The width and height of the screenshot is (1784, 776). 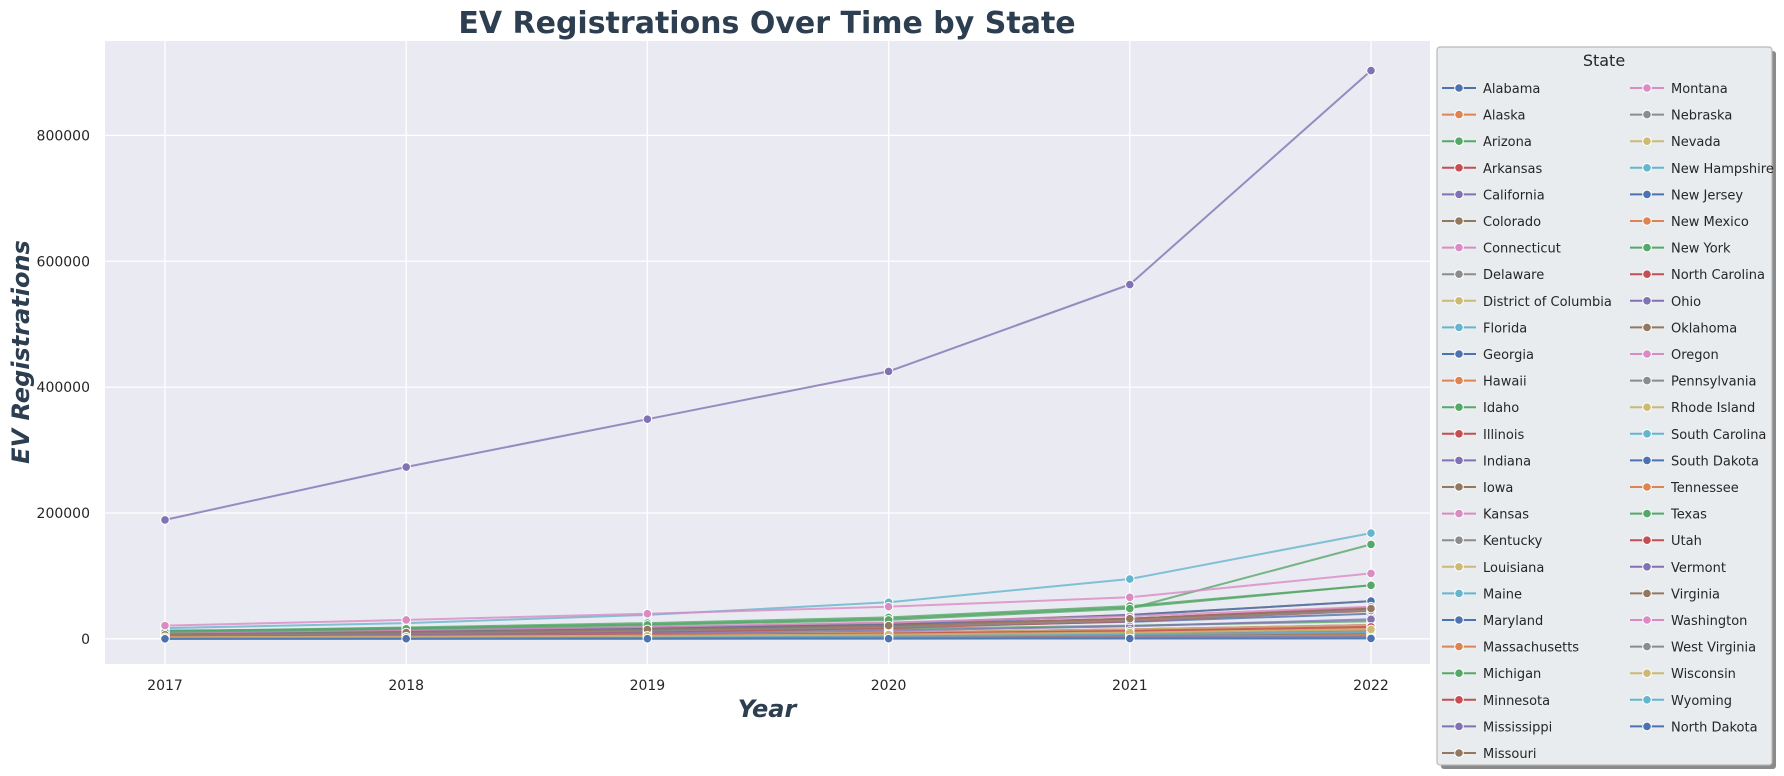 What do you see at coordinates (1689, 222) in the screenshot?
I see `legend-entry: New Mexico` at bounding box center [1689, 222].